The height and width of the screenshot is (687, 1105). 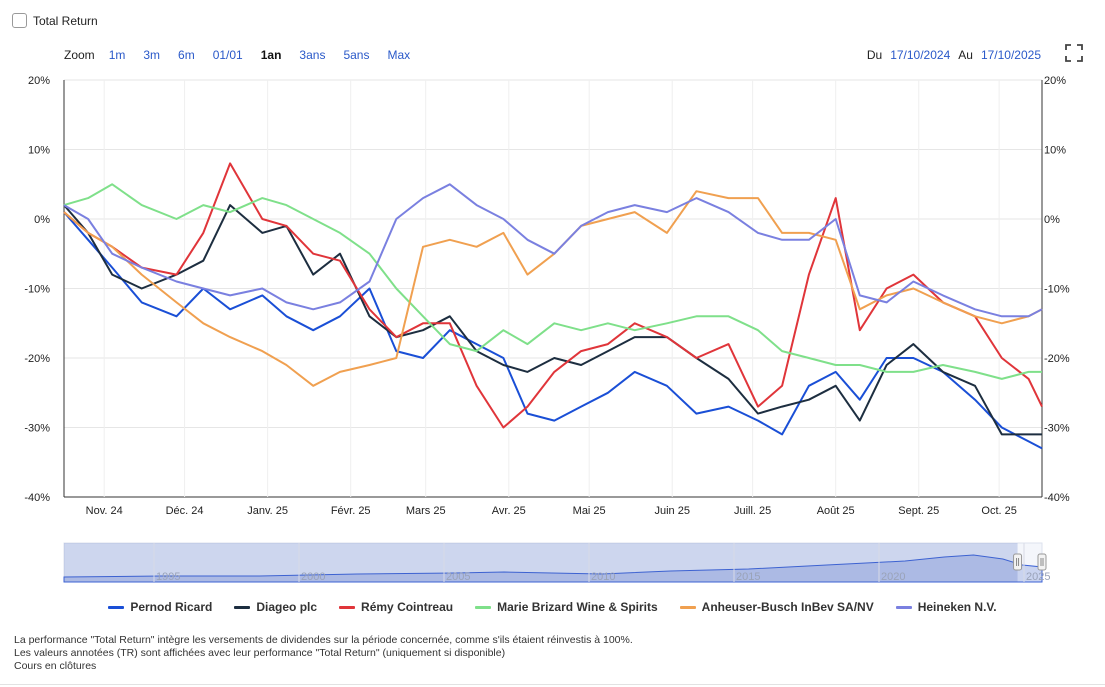 I want to click on y-tick-label-right: -20%, so click(x=1057, y=359).